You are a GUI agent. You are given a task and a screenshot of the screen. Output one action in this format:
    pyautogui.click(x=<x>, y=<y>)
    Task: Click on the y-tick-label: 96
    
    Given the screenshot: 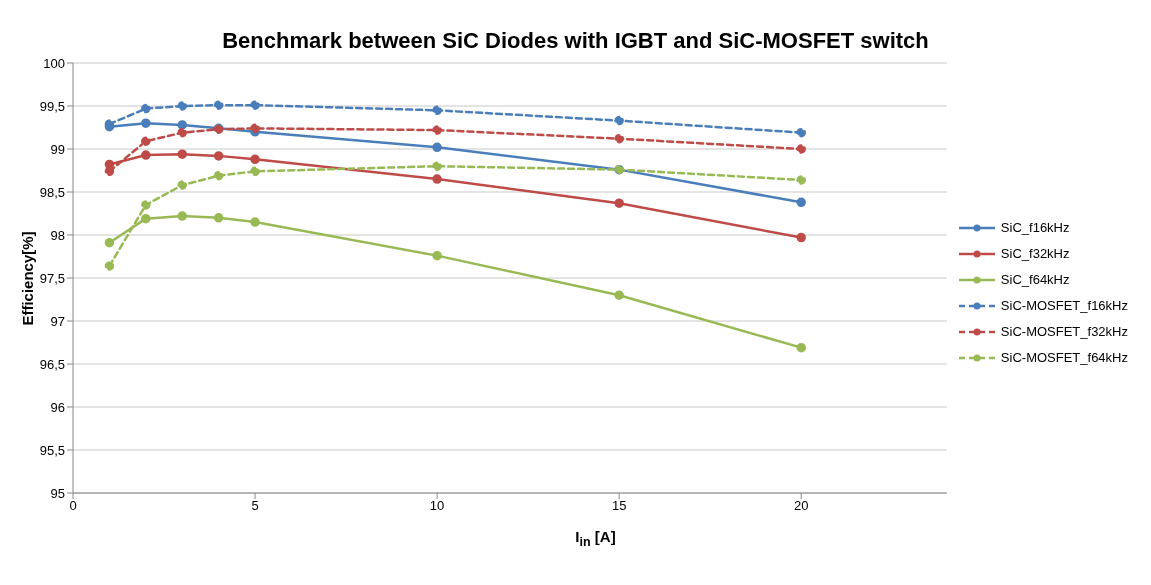 What is the action you would take?
    pyautogui.click(x=57, y=407)
    